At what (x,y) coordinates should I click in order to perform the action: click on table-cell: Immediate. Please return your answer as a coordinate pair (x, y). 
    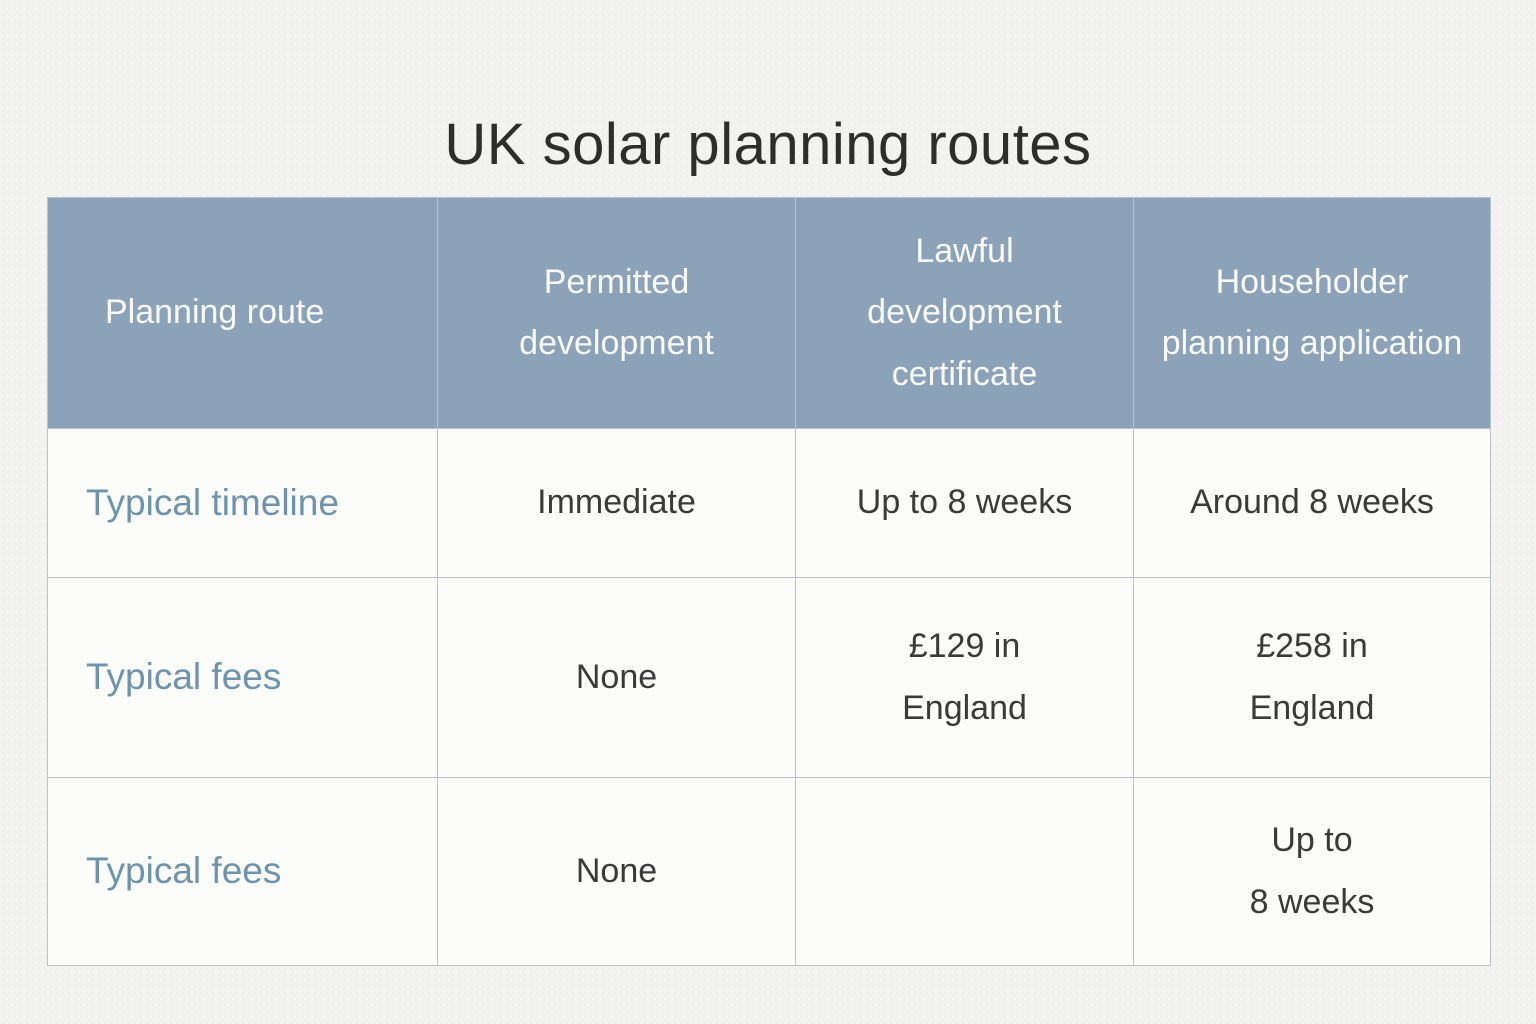
    Looking at the image, I should click on (616, 503).